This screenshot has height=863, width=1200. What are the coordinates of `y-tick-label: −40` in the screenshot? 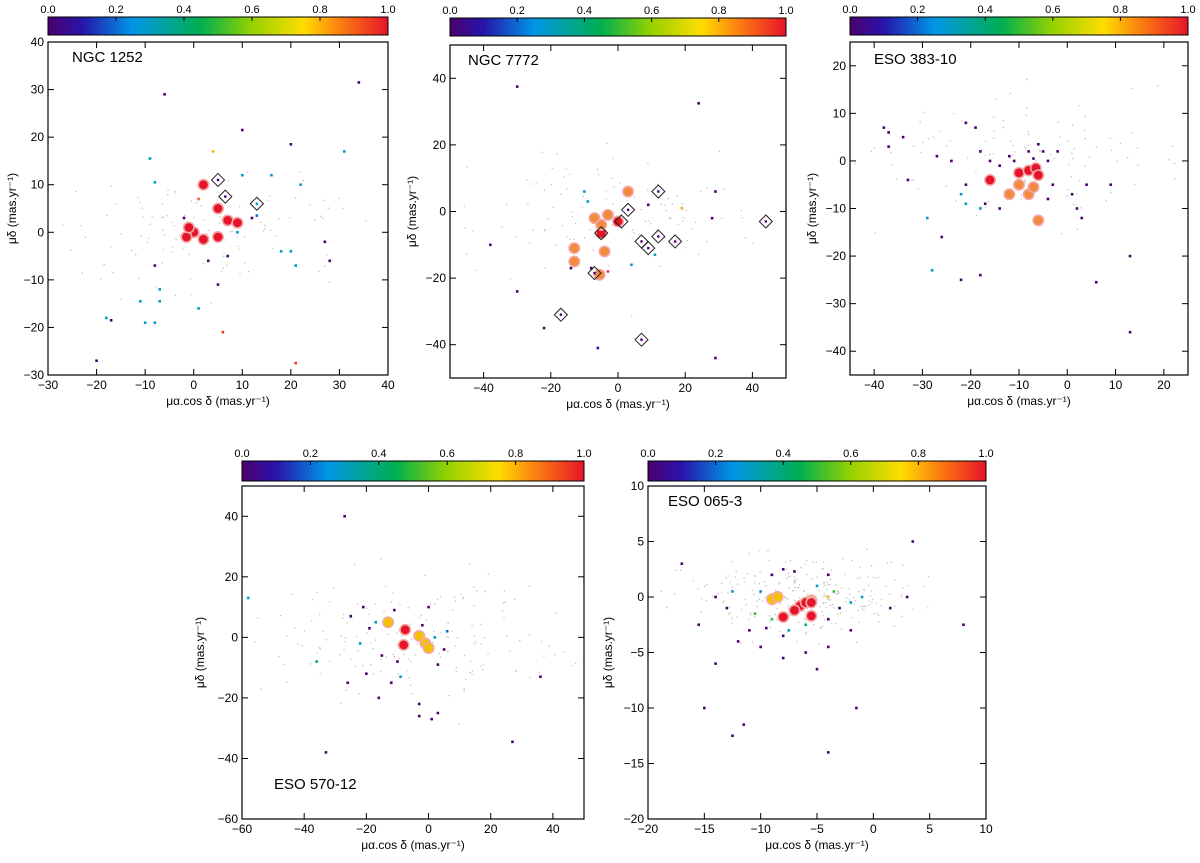 It's located at (836, 351).